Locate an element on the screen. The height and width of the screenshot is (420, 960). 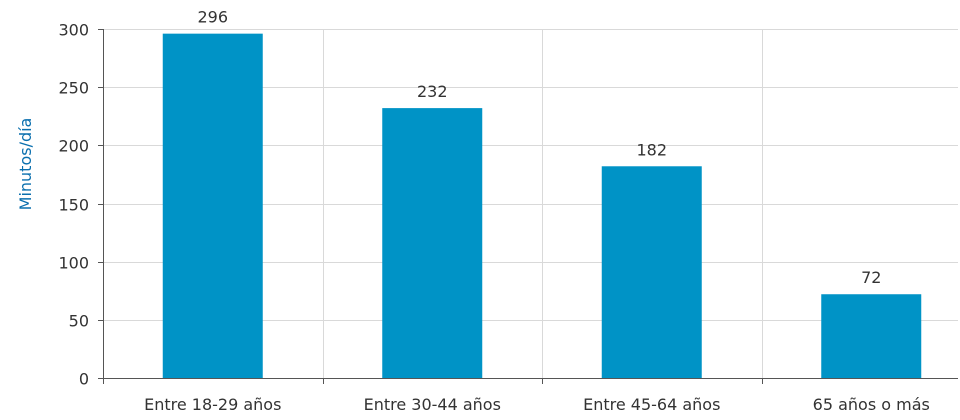
y-tick-label-0: 0 is located at coordinates (84, 379).